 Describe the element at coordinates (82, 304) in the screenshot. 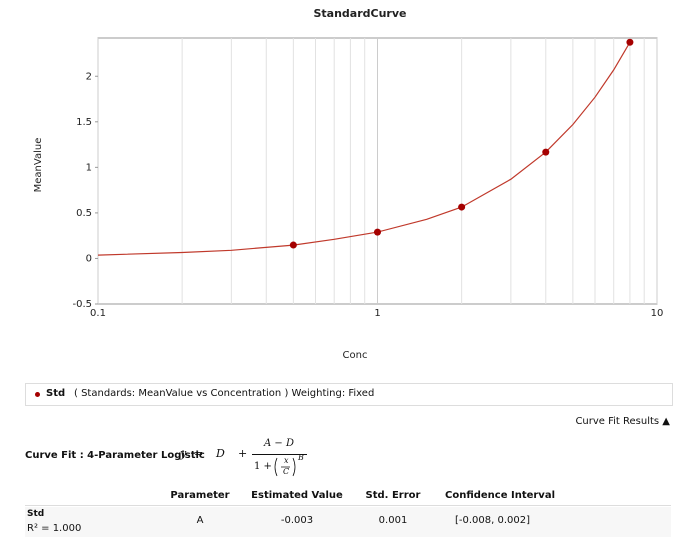

I see `y-tick-label: -0.5` at that location.